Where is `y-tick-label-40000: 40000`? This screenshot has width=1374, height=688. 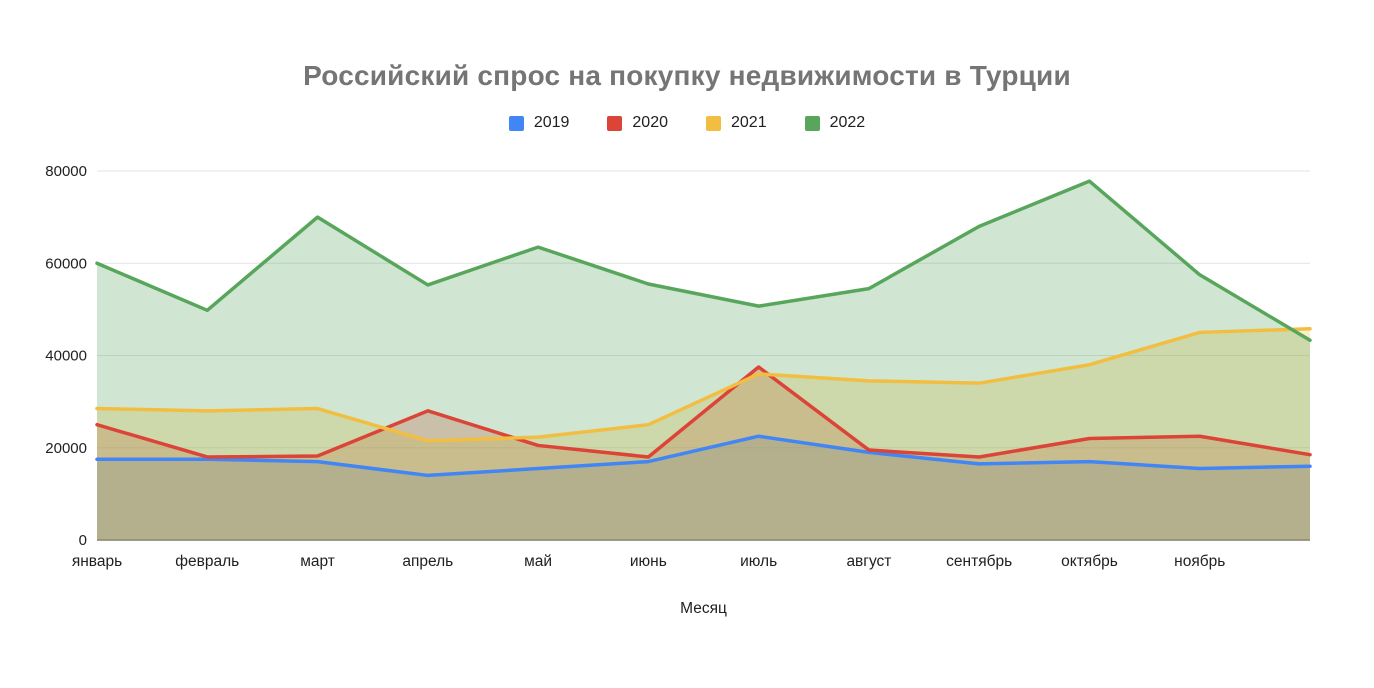
y-tick-label-40000: 40000 is located at coordinates (66, 356).